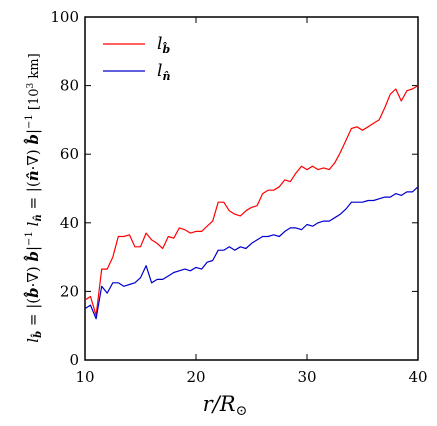  What do you see at coordinates (163, 45) in the screenshot?
I see `legend-label-lb: lb̂` at bounding box center [163, 45].